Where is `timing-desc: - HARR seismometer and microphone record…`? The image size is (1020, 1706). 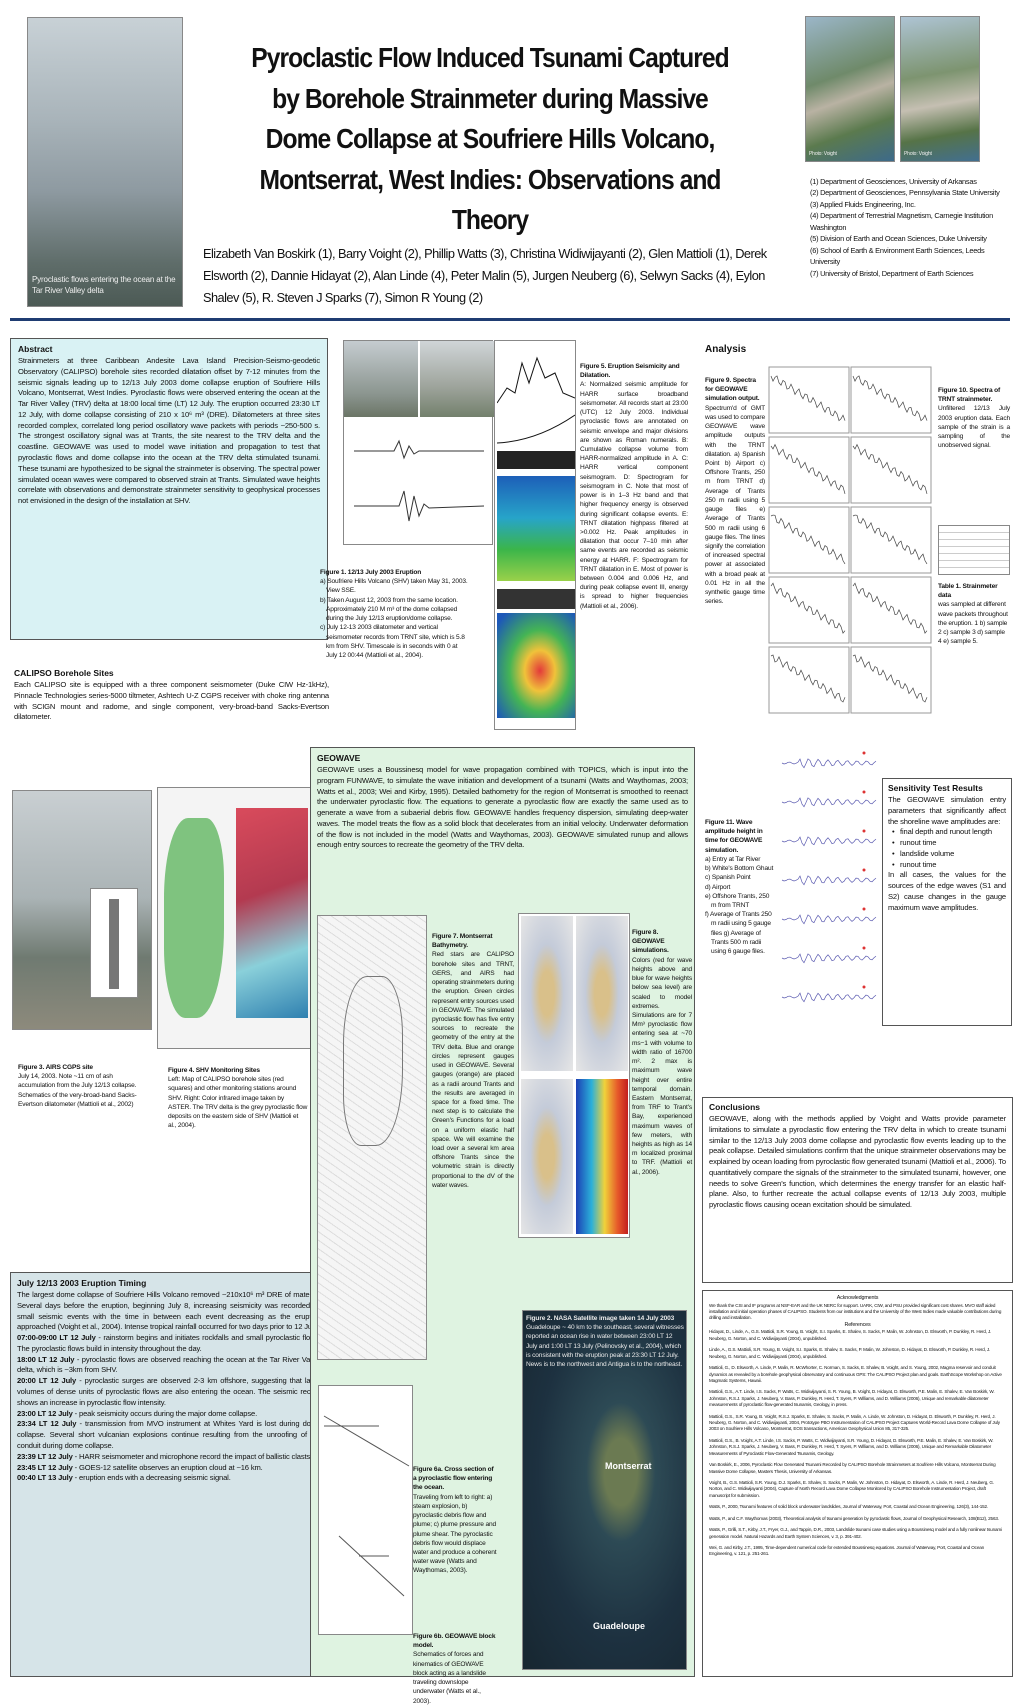 timing-desc: - HARR seismometer and microphone record… is located at coordinates (192, 1456).